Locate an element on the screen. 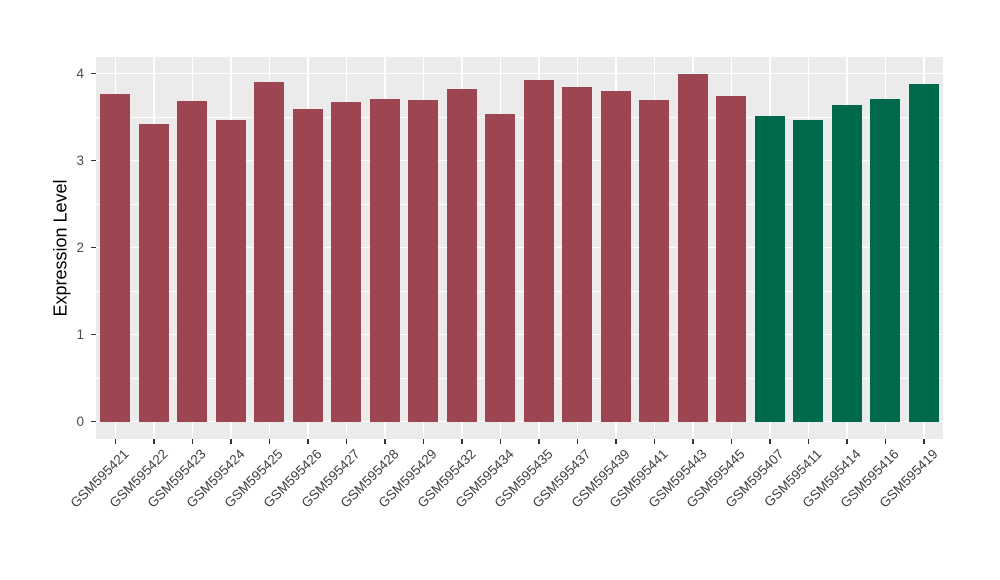 This screenshot has width=1000, height=580. bar-GSM595407 is located at coordinates (769, 269).